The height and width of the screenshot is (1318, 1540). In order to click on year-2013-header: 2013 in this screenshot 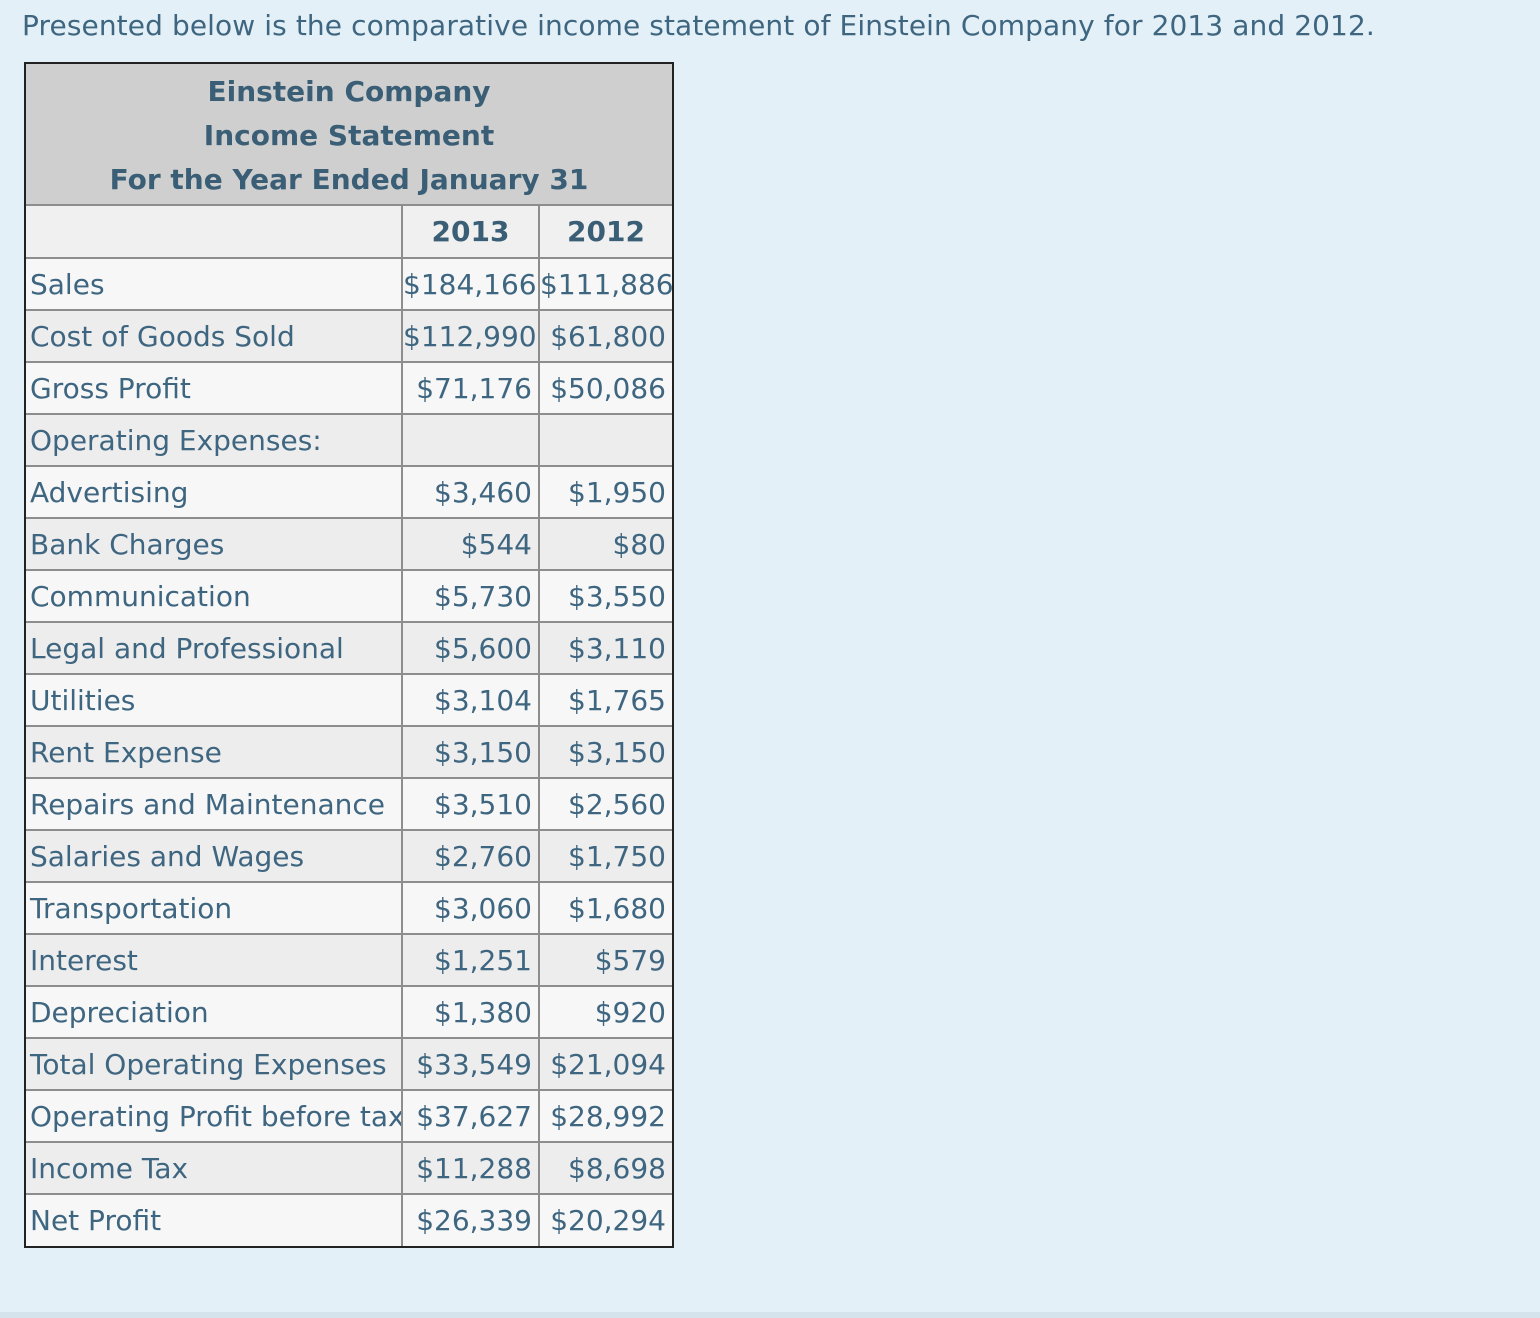, I will do `click(471, 232)`.